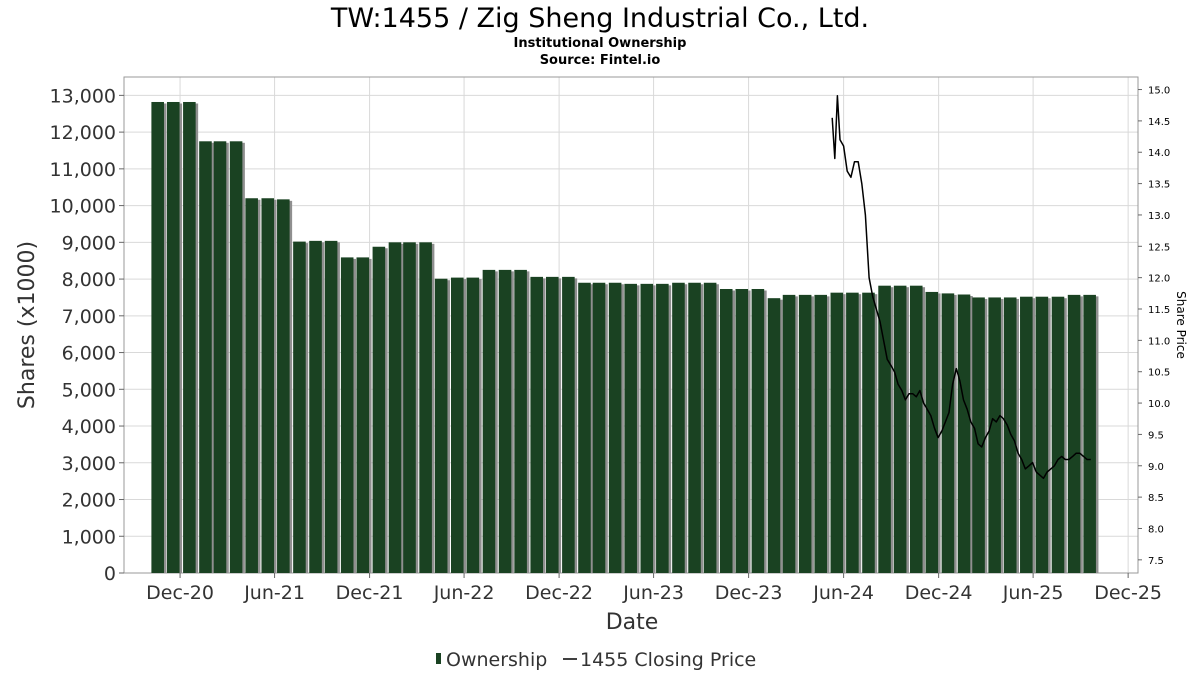  What do you see at coordinates (1156, 435) in the screenshot?
I see `y2-tick-label: 9.5` at bounding box center [1156, 435].